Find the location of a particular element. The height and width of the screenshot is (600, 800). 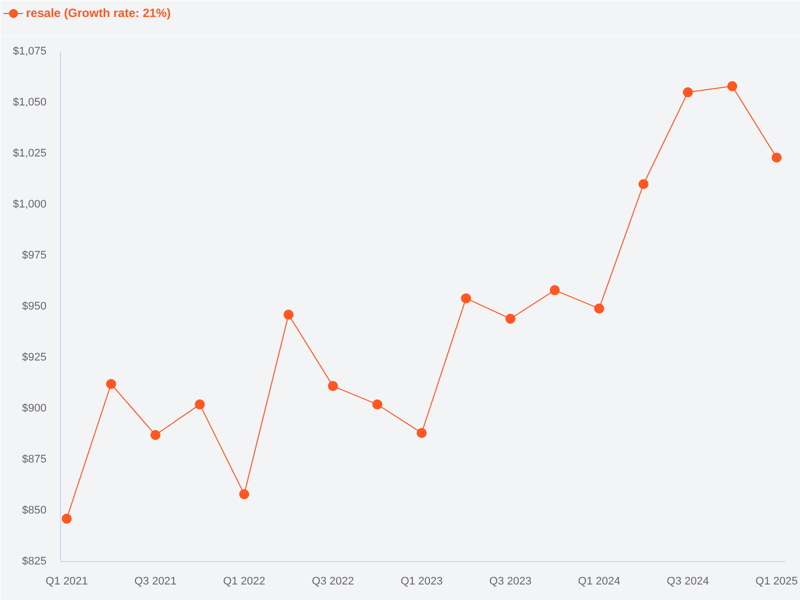

x-tick-label: Q1 2021 is located at coordinates (67, 582).